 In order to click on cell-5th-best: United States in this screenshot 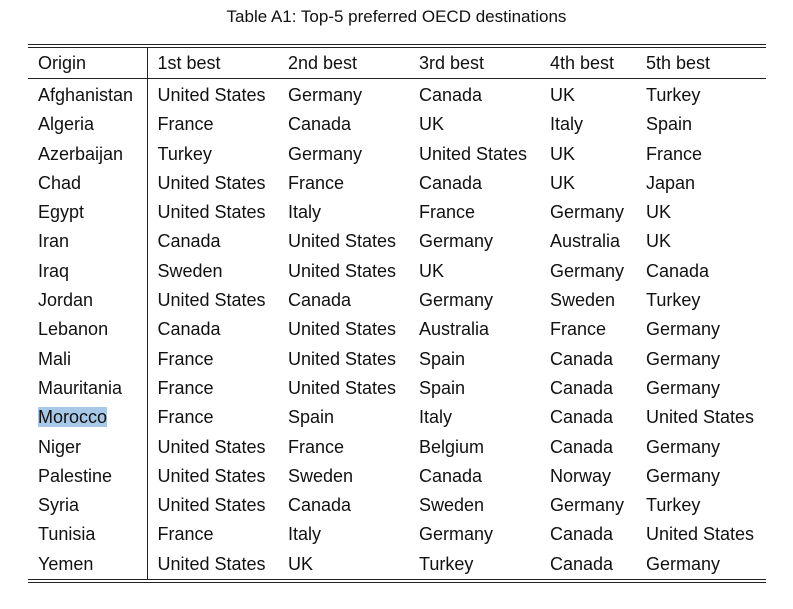, I will do `click(700, 534)`.